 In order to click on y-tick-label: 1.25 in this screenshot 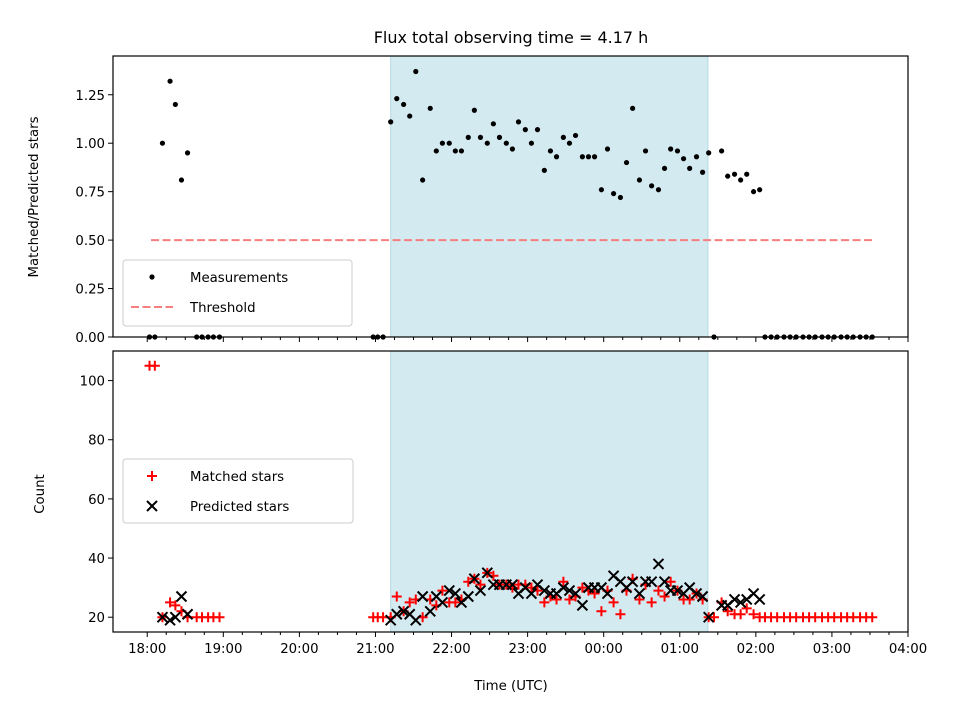, I will do `click(90, 96)`.